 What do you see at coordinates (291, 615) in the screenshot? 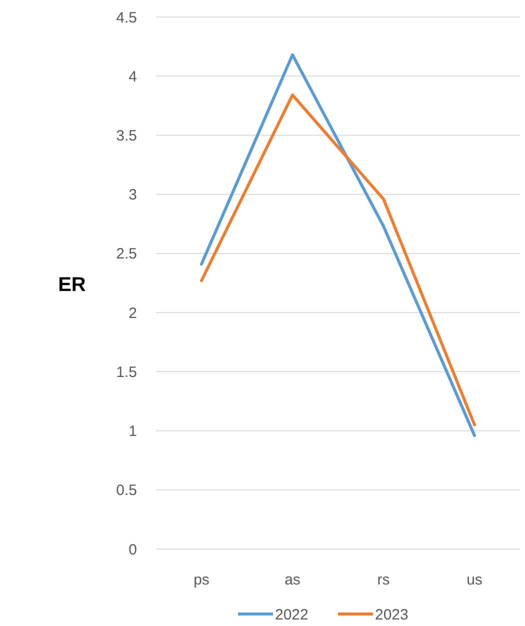
I see `legend-label: 2022` at bounding box center [291, 615].